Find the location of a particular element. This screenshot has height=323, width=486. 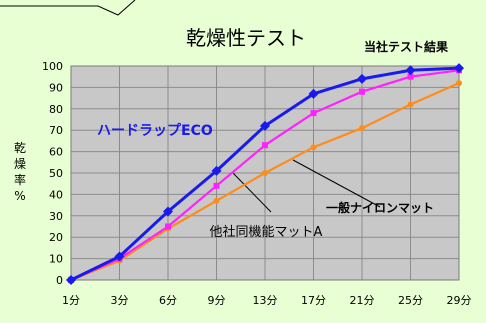

y-axis-label-char: 乾 is located at coordinates (20, 148).